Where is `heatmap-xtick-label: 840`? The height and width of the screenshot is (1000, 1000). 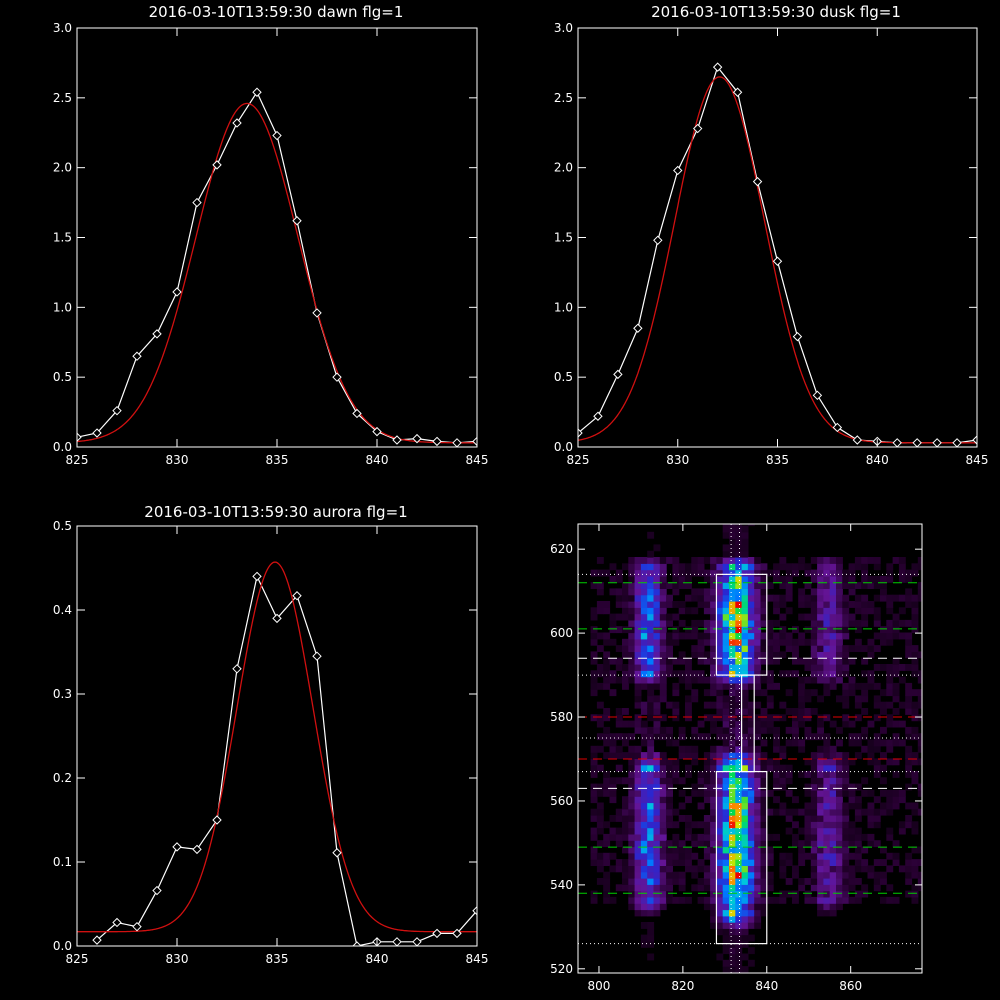 heatmap-xtick-label: 840 is located at coordinates (766, 986).